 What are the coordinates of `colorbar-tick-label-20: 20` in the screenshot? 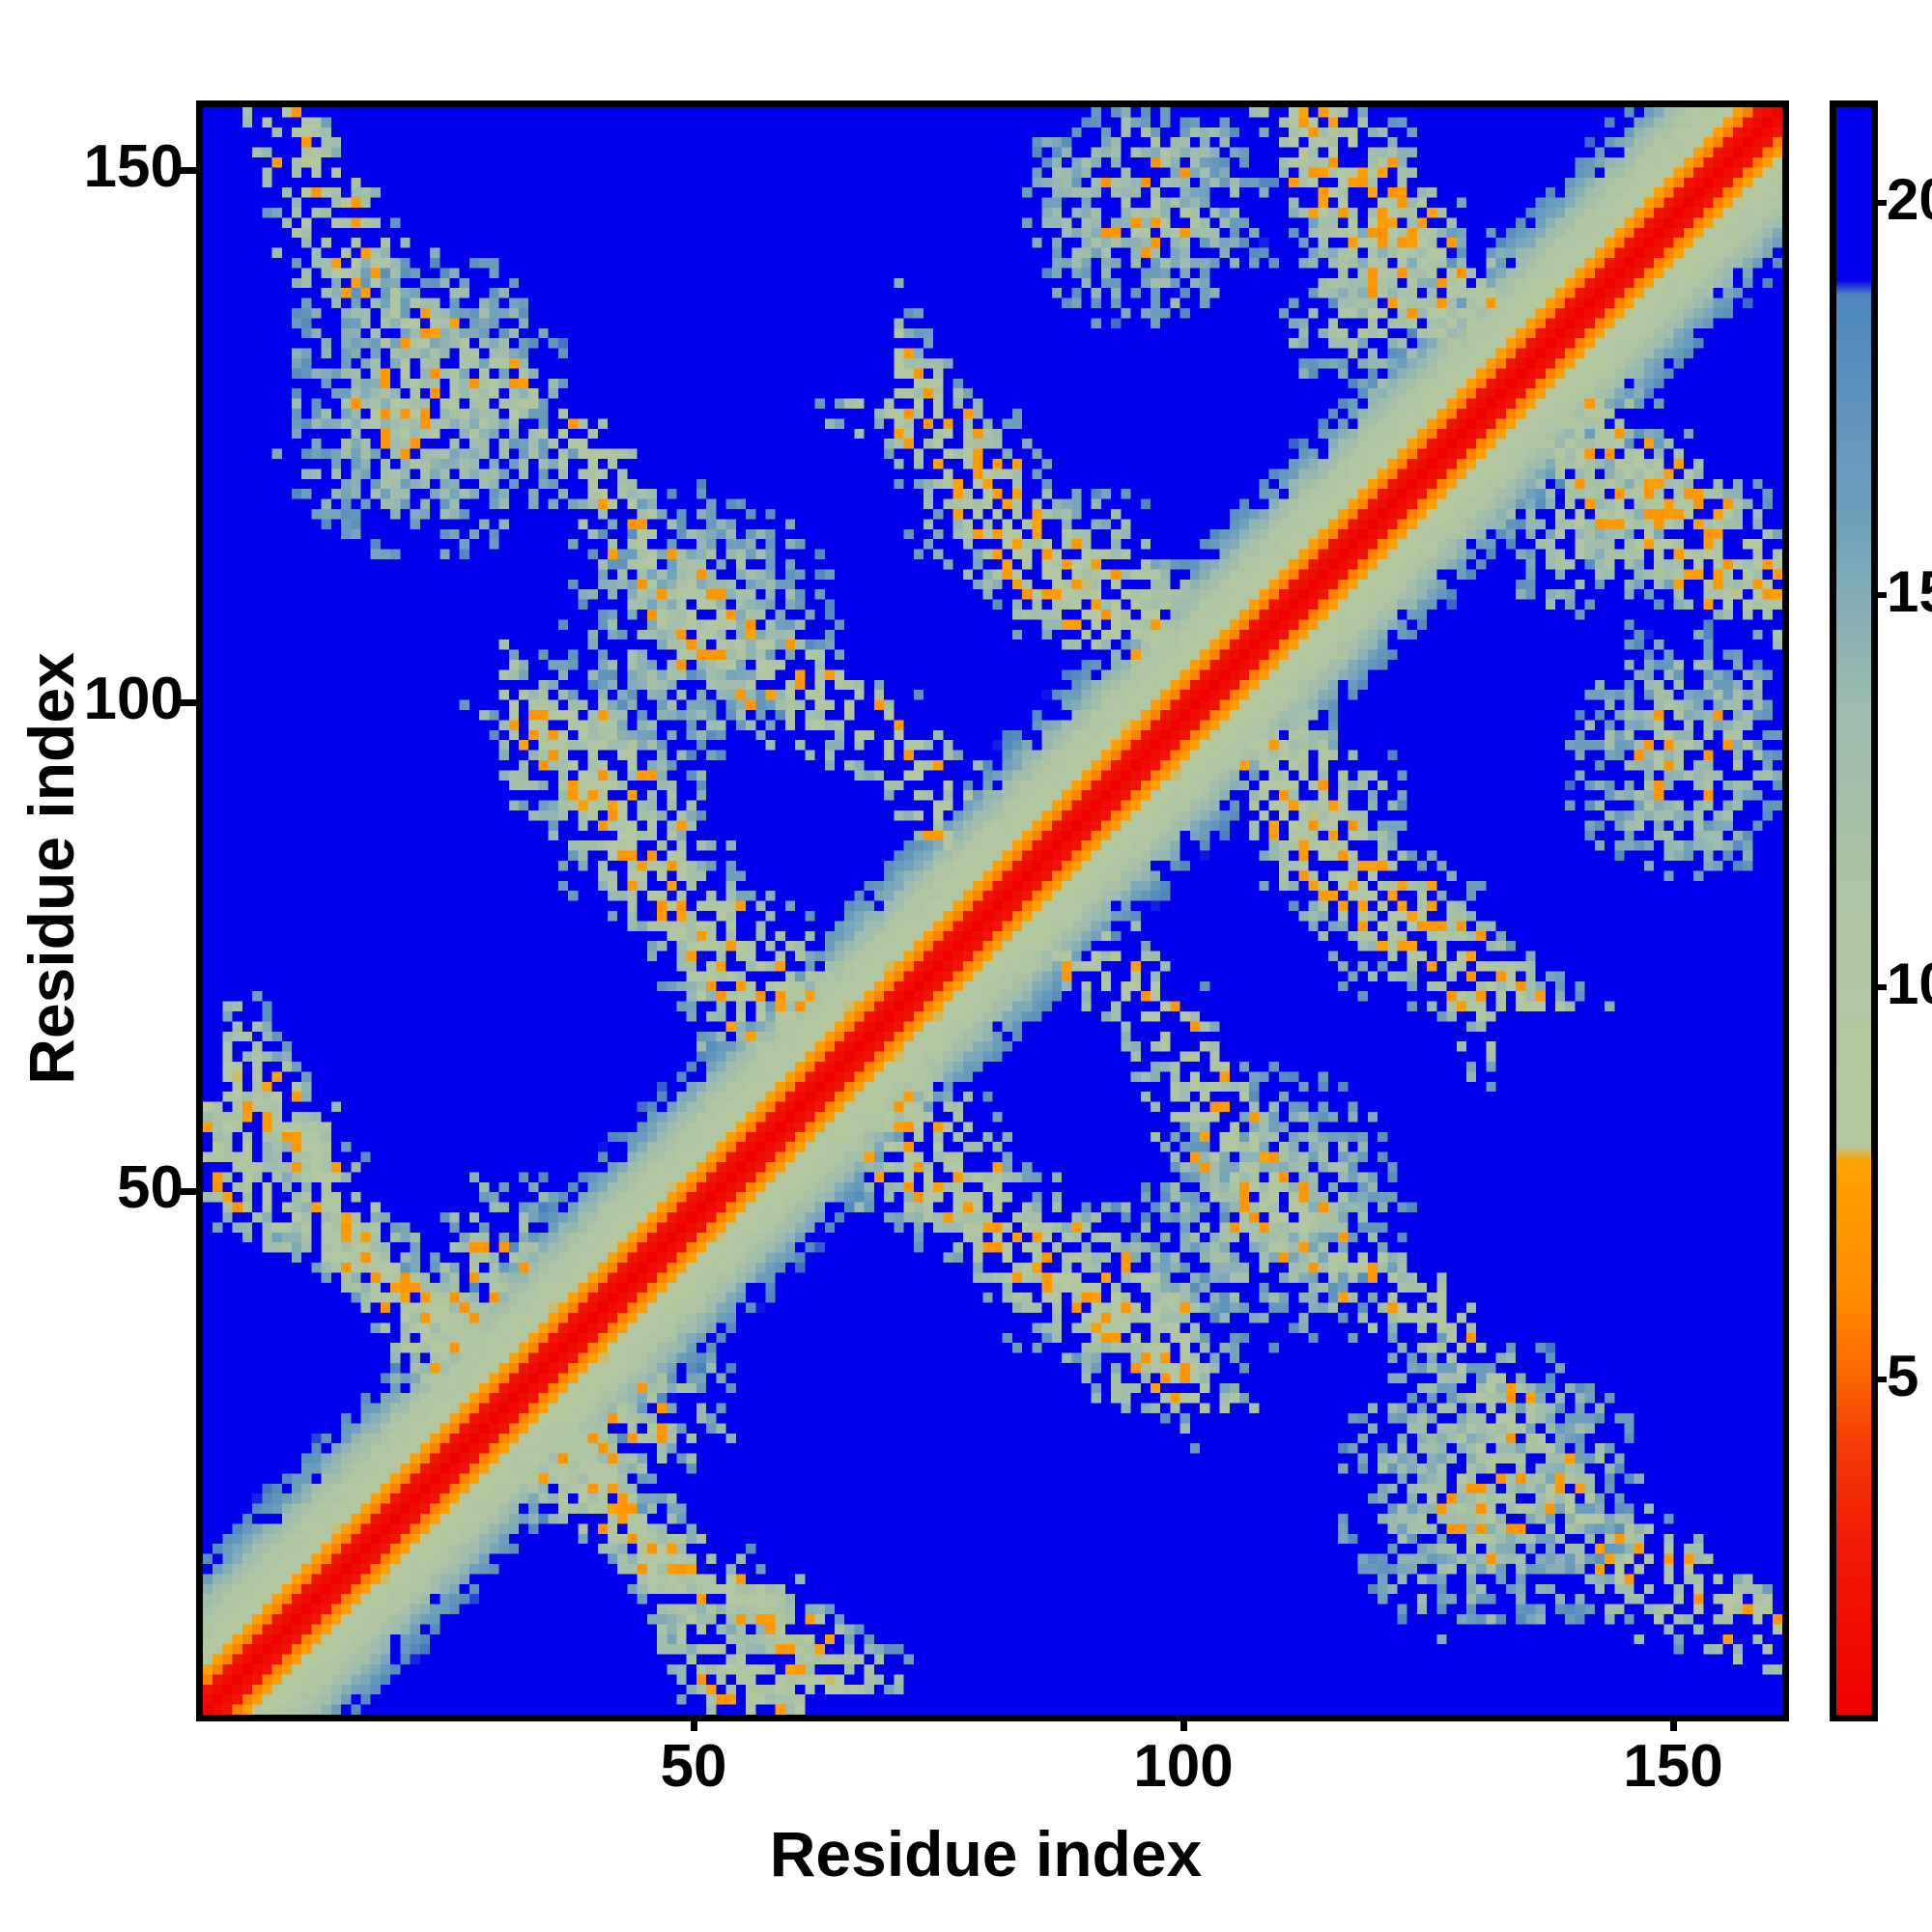 It's located at (1909, 199).